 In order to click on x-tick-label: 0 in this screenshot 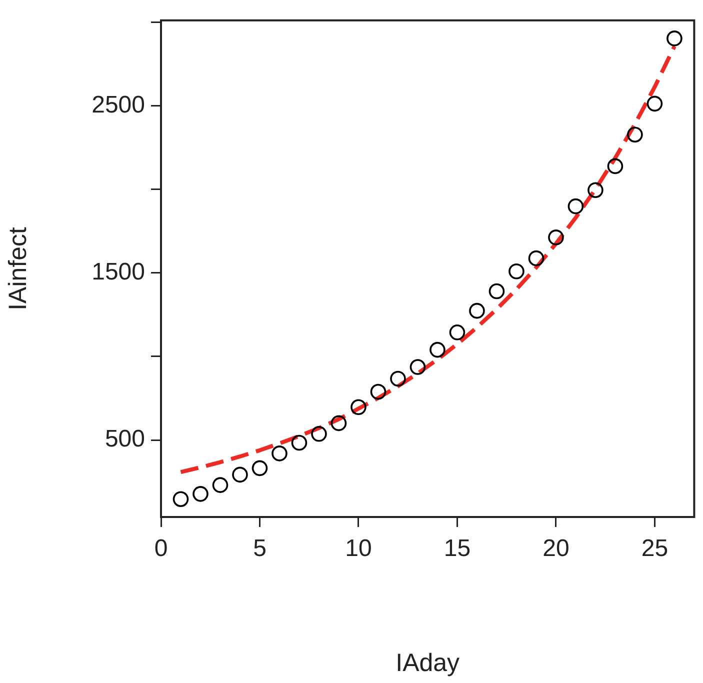, I will do `click(161, 548)`.